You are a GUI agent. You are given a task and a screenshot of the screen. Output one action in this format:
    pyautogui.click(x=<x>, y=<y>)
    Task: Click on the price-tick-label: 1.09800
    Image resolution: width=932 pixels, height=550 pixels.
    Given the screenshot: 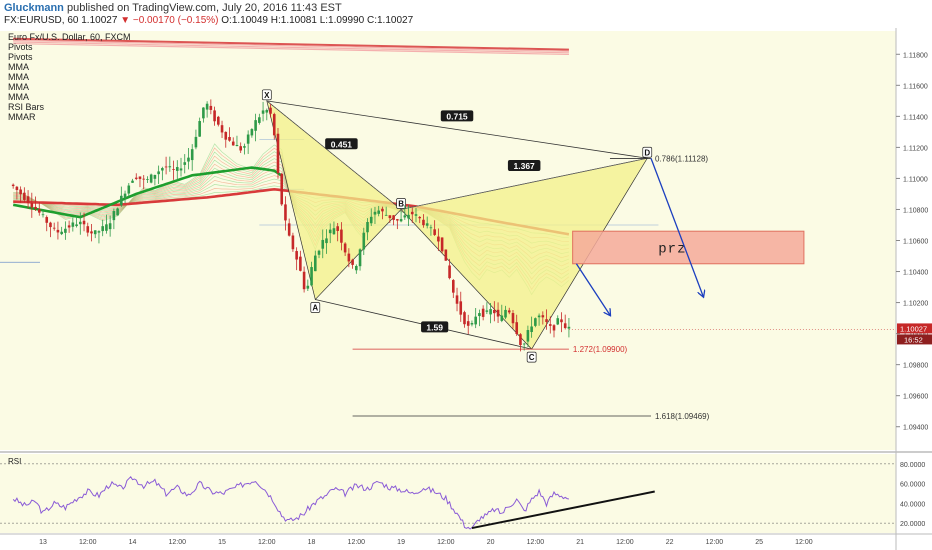 What is the action you would take?
    pyautogui.click(x=915, y=366)
    